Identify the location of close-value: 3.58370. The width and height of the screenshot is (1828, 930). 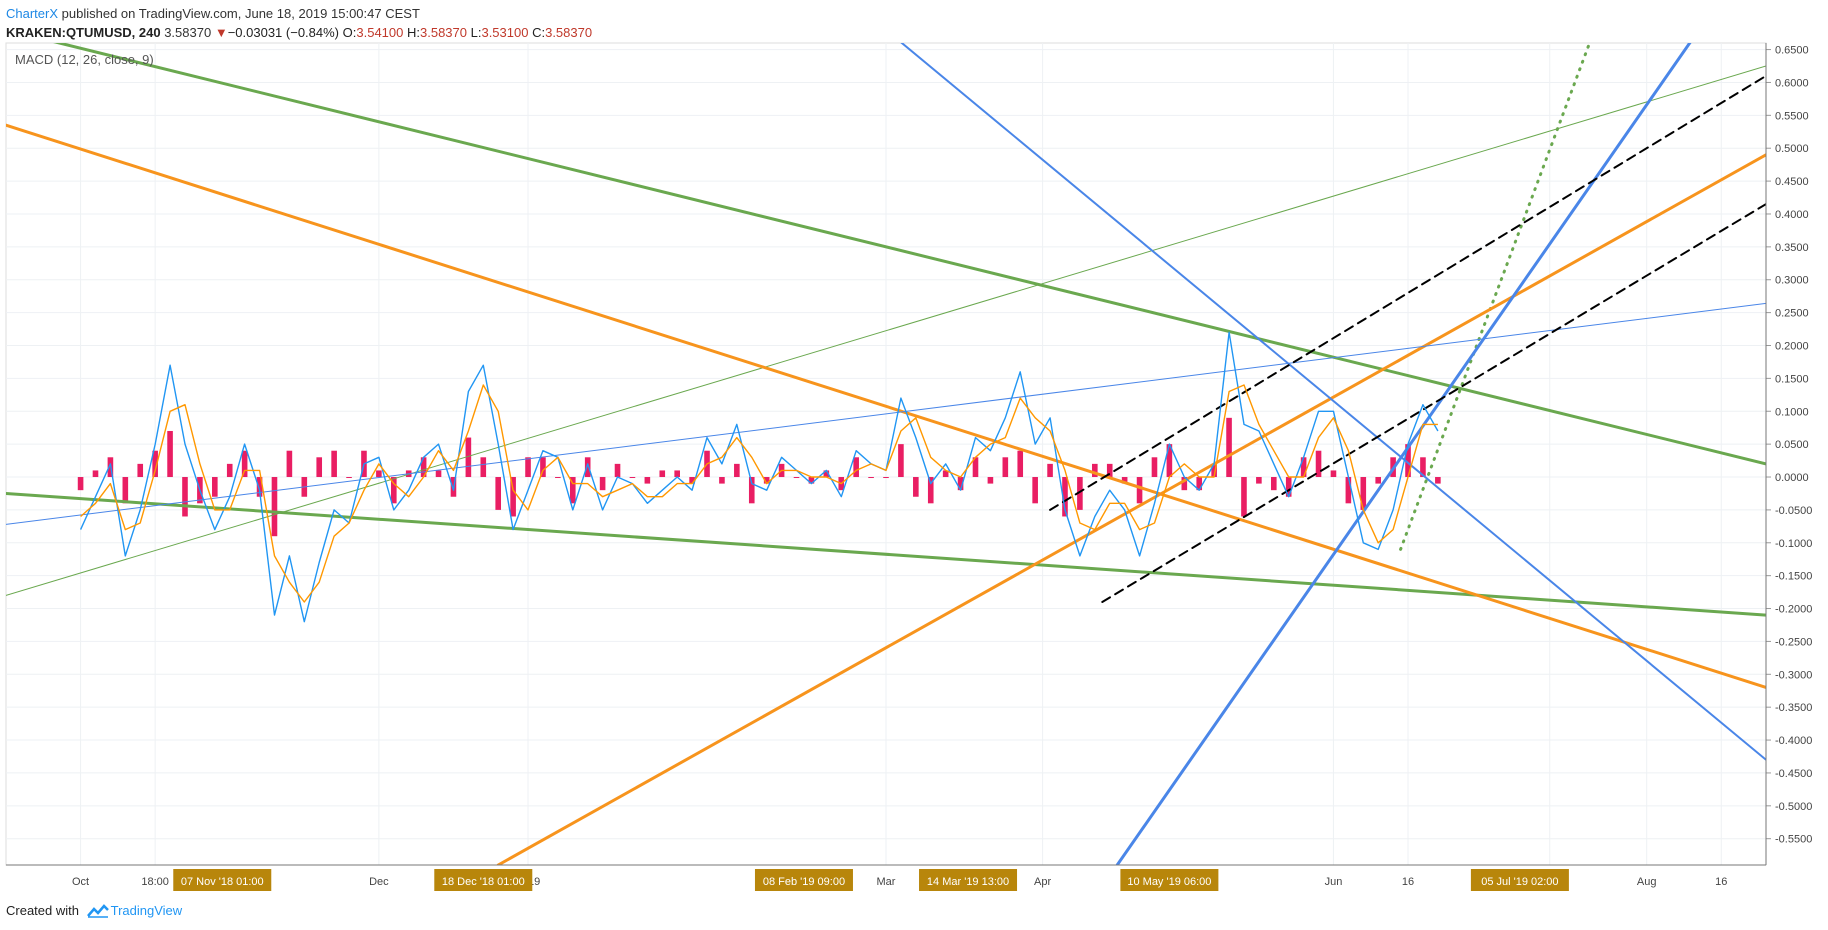
(569, 32).